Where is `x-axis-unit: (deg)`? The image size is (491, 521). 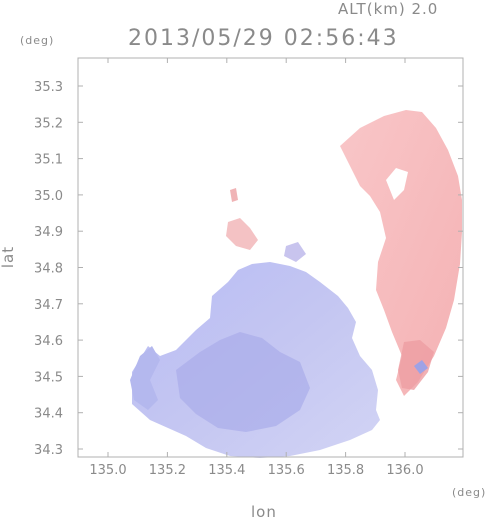
x-axis-unit: (deg) is located at coordinates (469, 492).